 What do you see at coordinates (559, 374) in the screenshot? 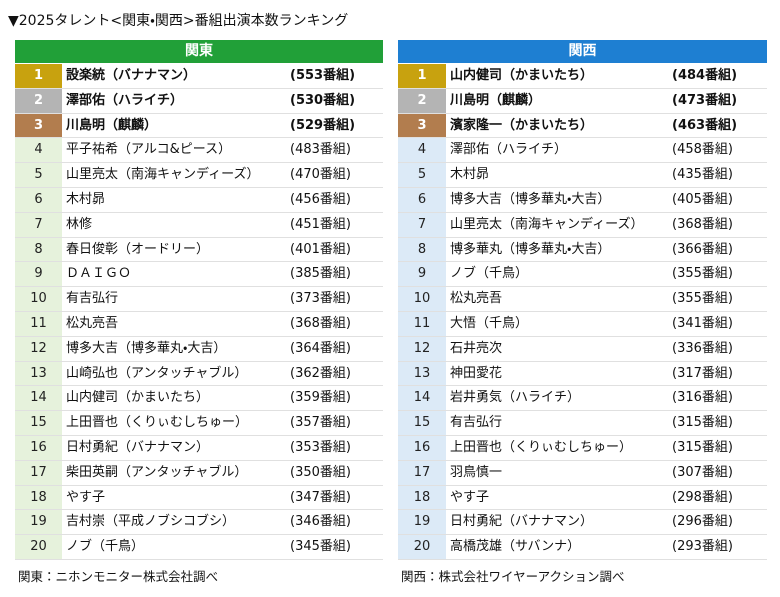
I see `name-cell: 神田愛花` at bounding box center [559, 374].